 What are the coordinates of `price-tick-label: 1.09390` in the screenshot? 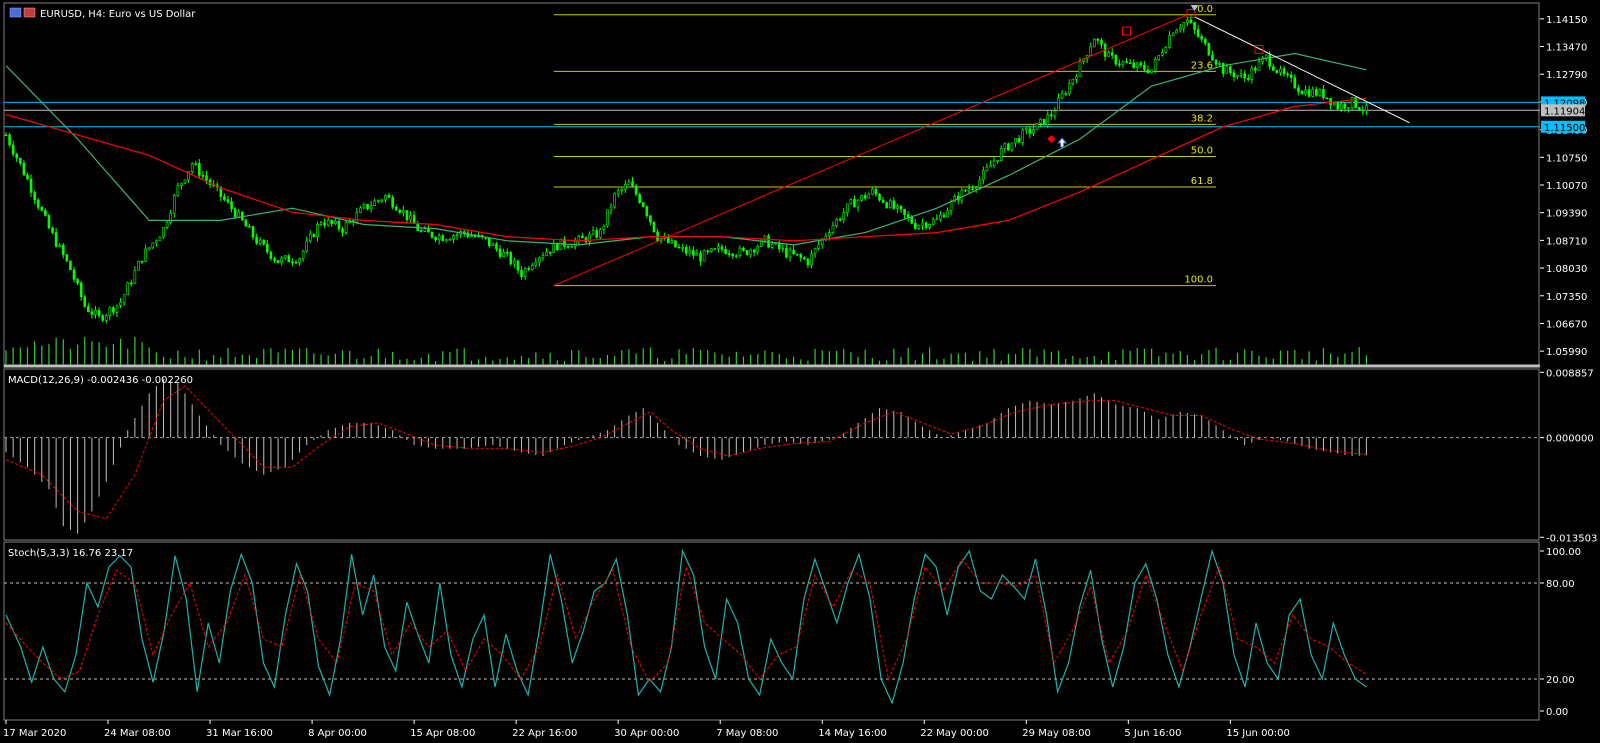 It's located at (1566, 214).